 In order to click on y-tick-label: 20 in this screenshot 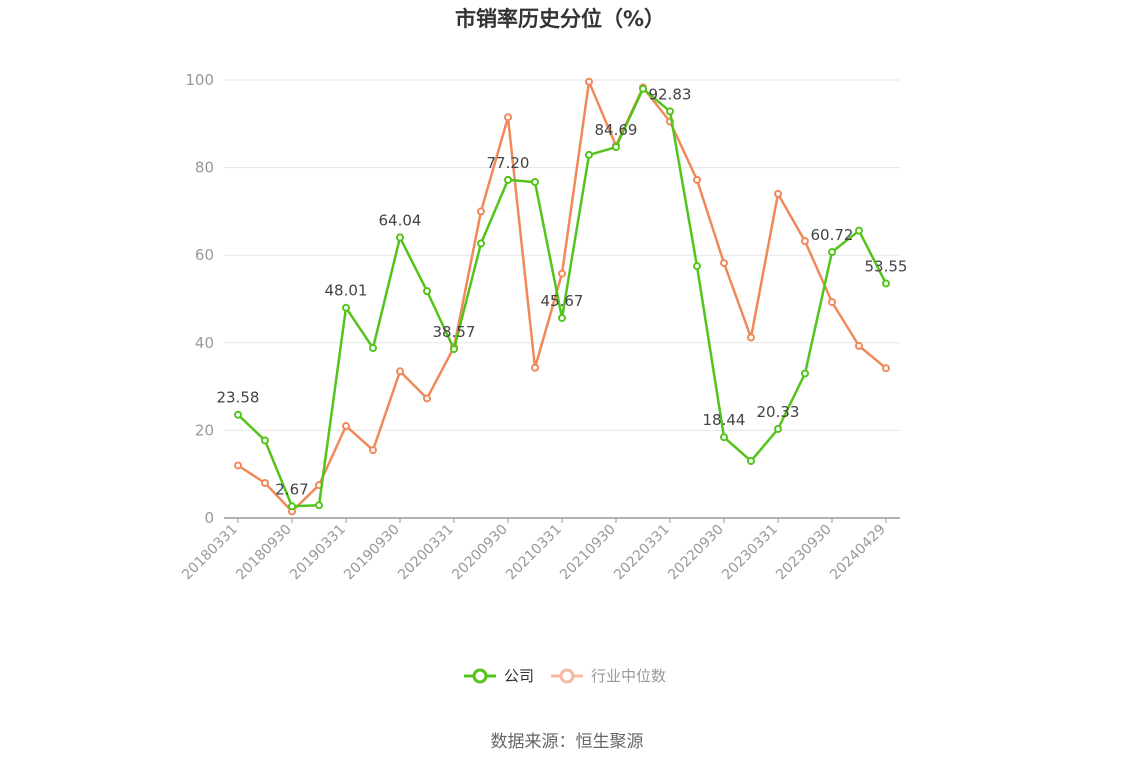, I will do `click(204, 430)`.